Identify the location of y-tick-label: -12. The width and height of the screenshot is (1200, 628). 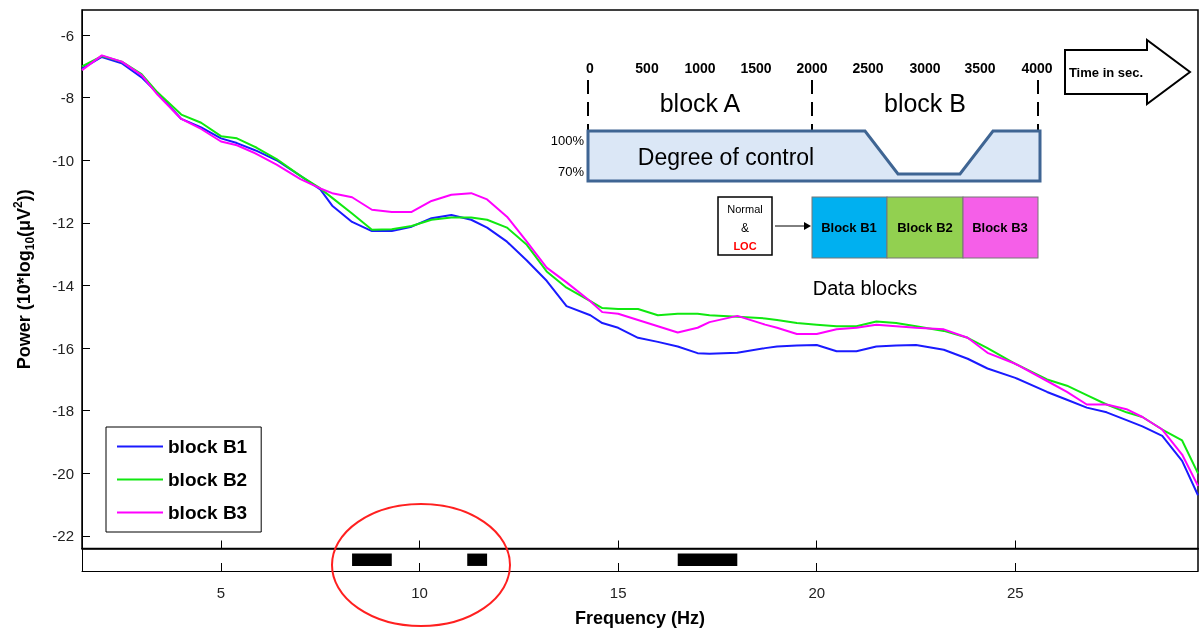
(63, 223).